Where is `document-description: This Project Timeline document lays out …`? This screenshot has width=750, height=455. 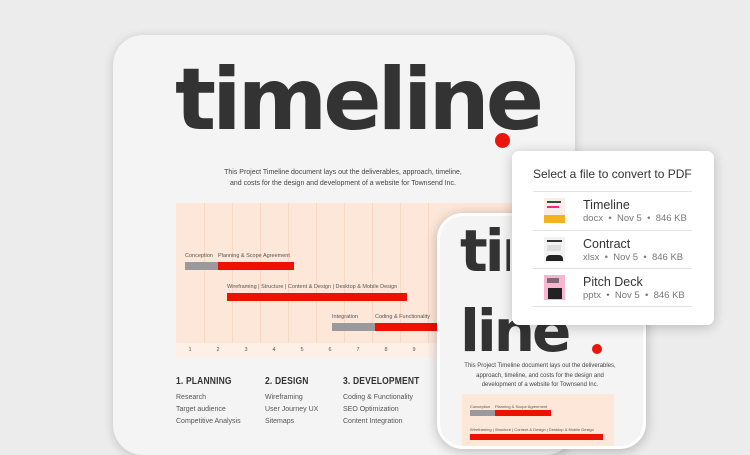 document-description: This Project Timeline document lays out … is located at coordinates (343, 178).